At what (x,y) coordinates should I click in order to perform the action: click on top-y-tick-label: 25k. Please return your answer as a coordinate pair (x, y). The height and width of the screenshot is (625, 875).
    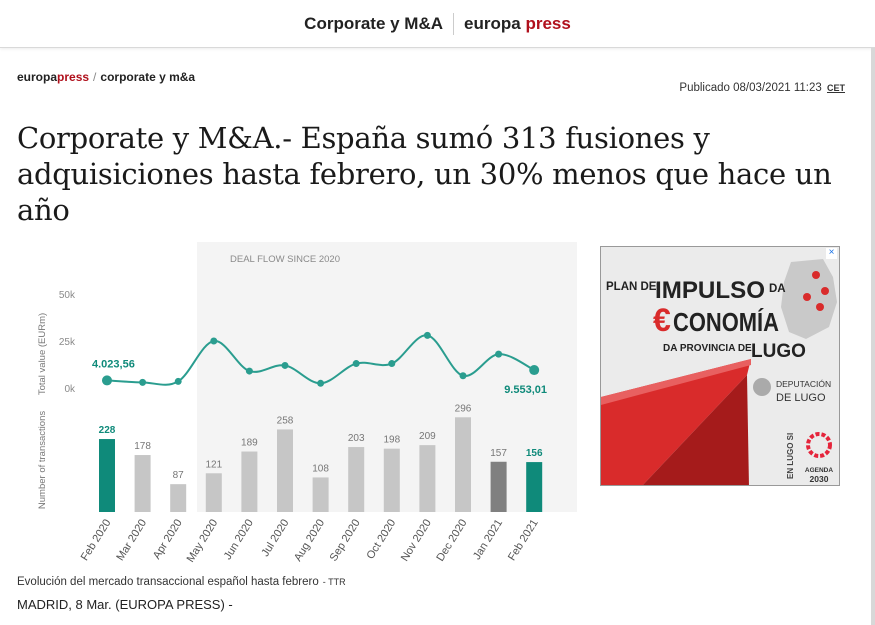
    Looking at the image, I should click on (67, 342).